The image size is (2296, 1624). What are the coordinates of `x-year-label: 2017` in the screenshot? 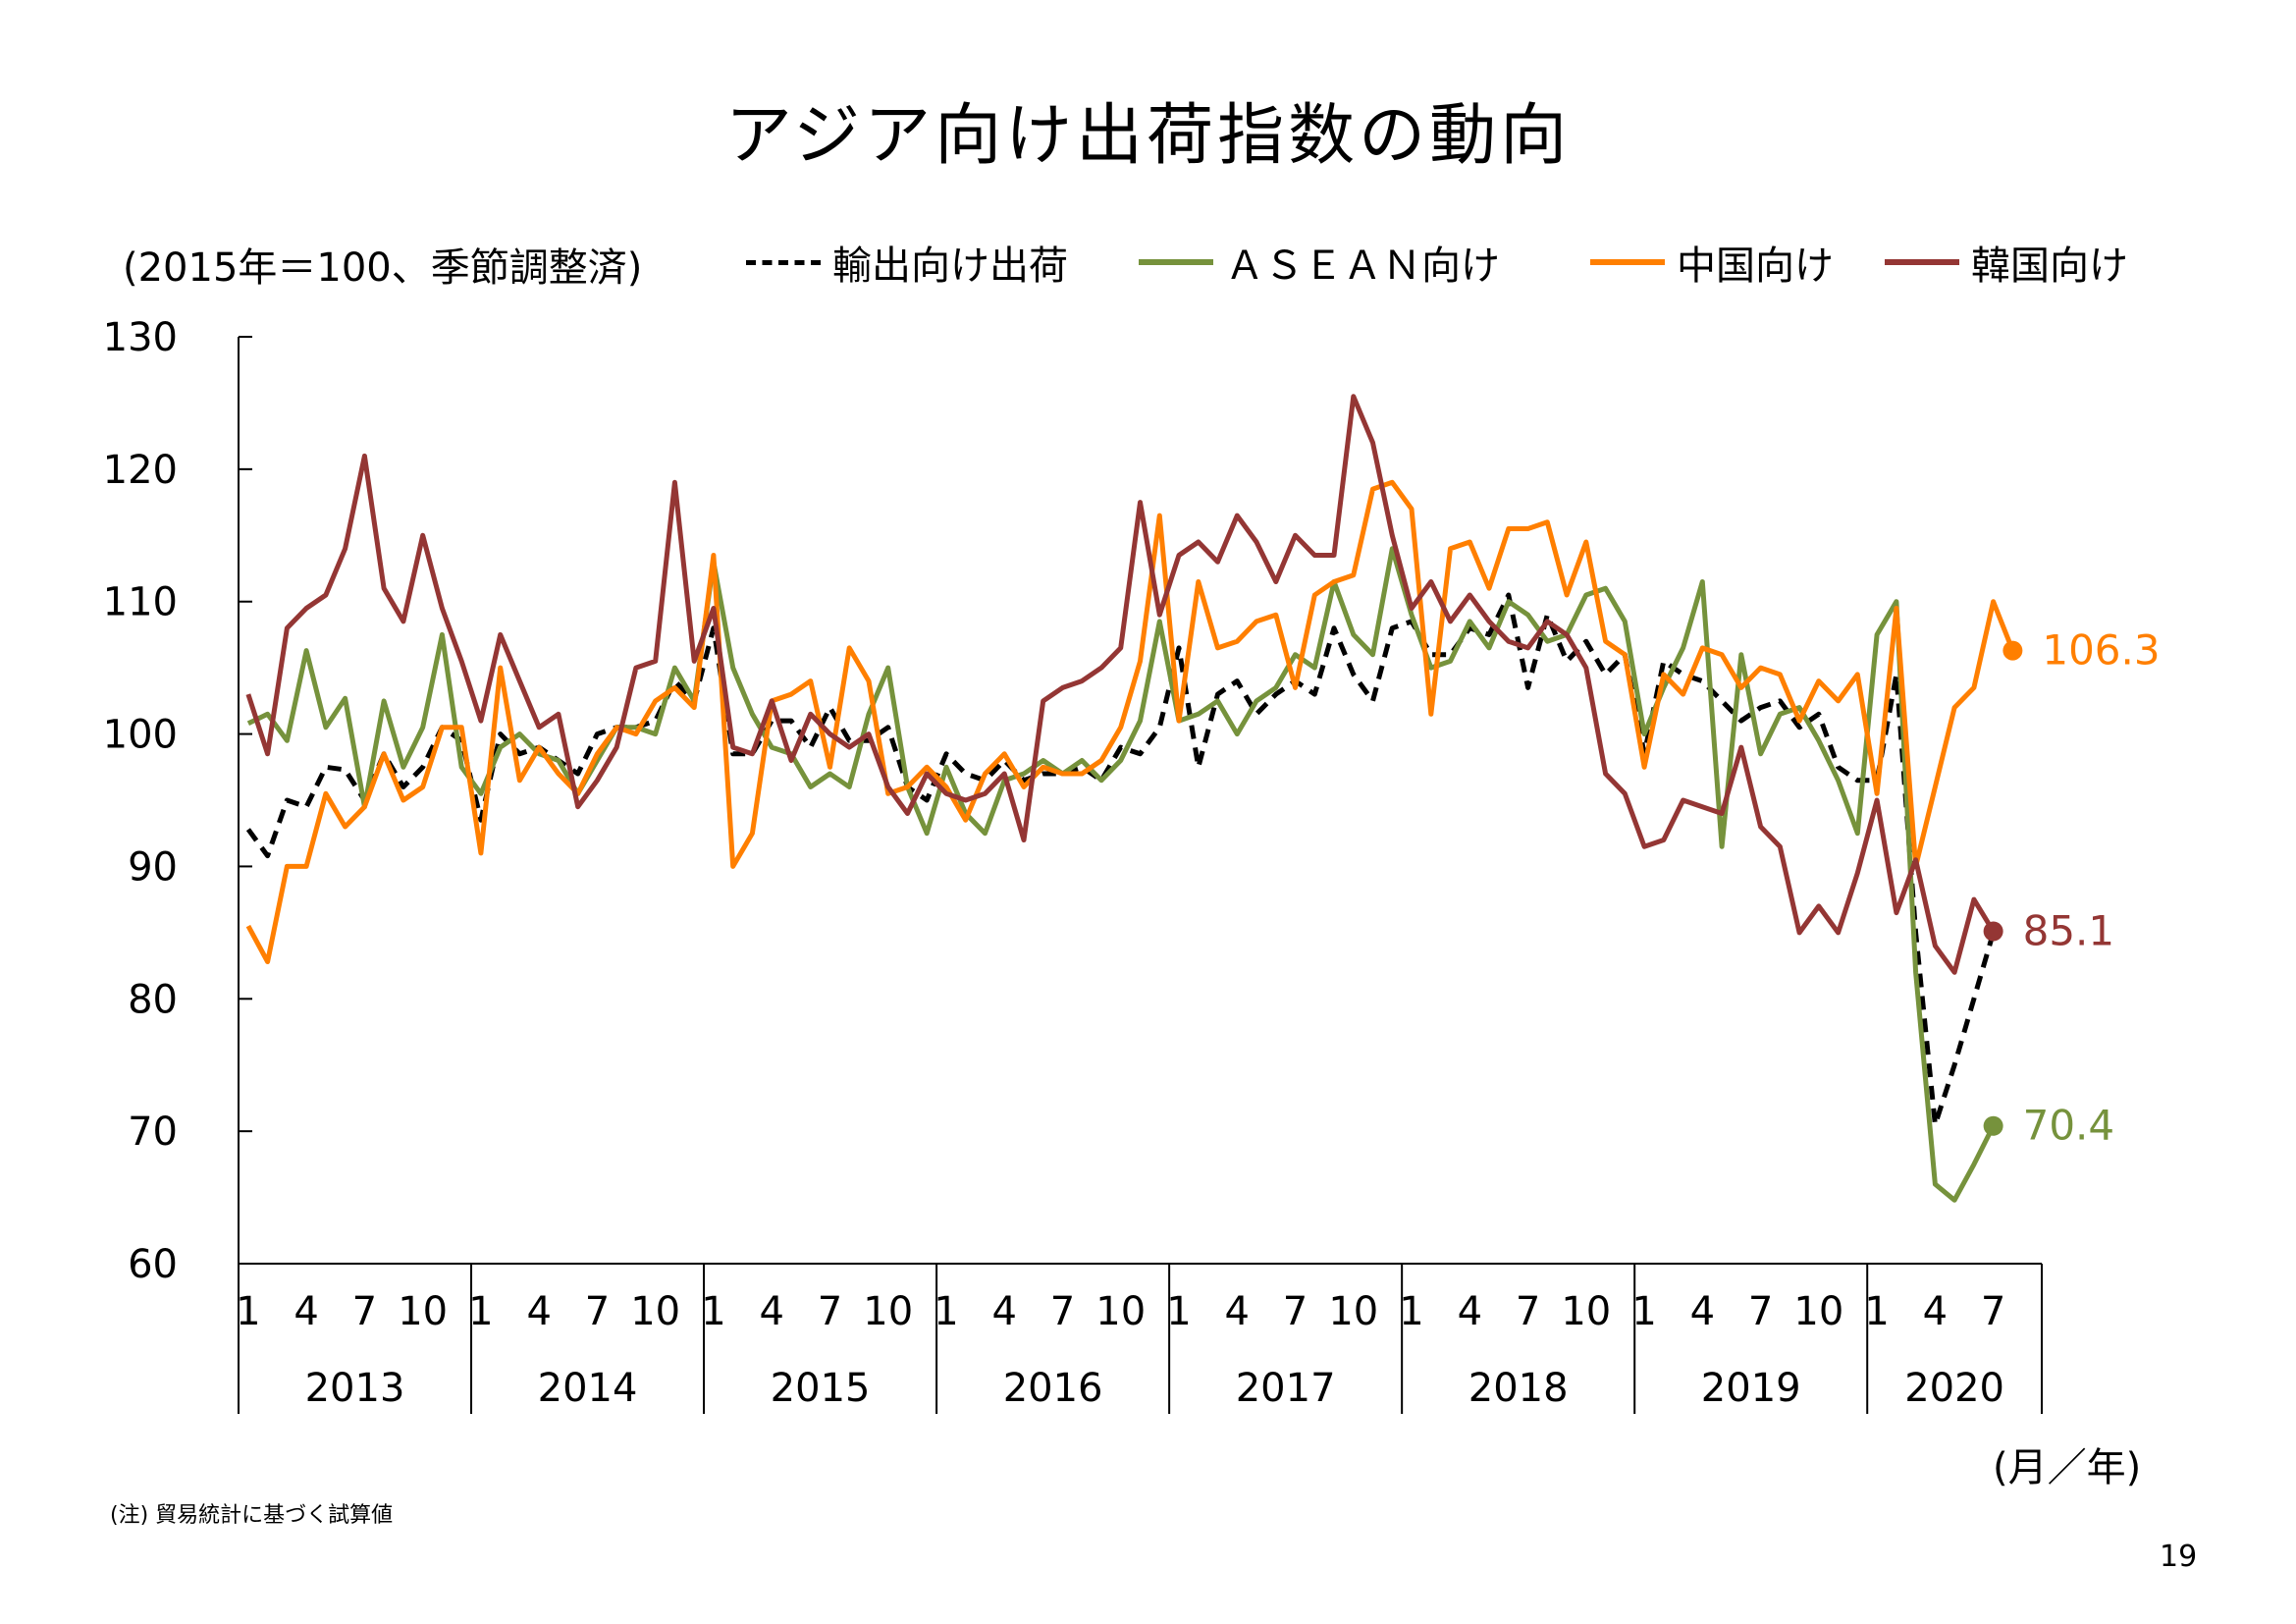 It's located at (1286, 1388).